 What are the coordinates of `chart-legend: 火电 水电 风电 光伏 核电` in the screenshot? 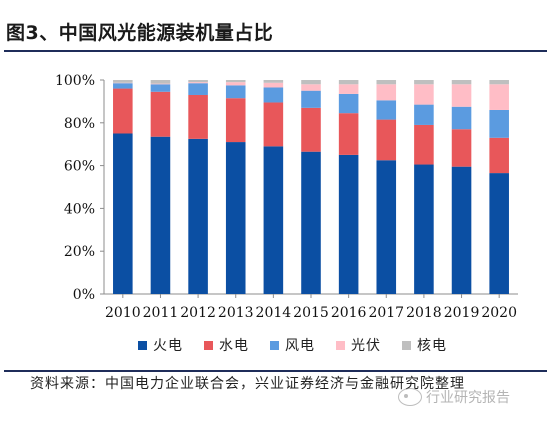 It's located at (275, 346).